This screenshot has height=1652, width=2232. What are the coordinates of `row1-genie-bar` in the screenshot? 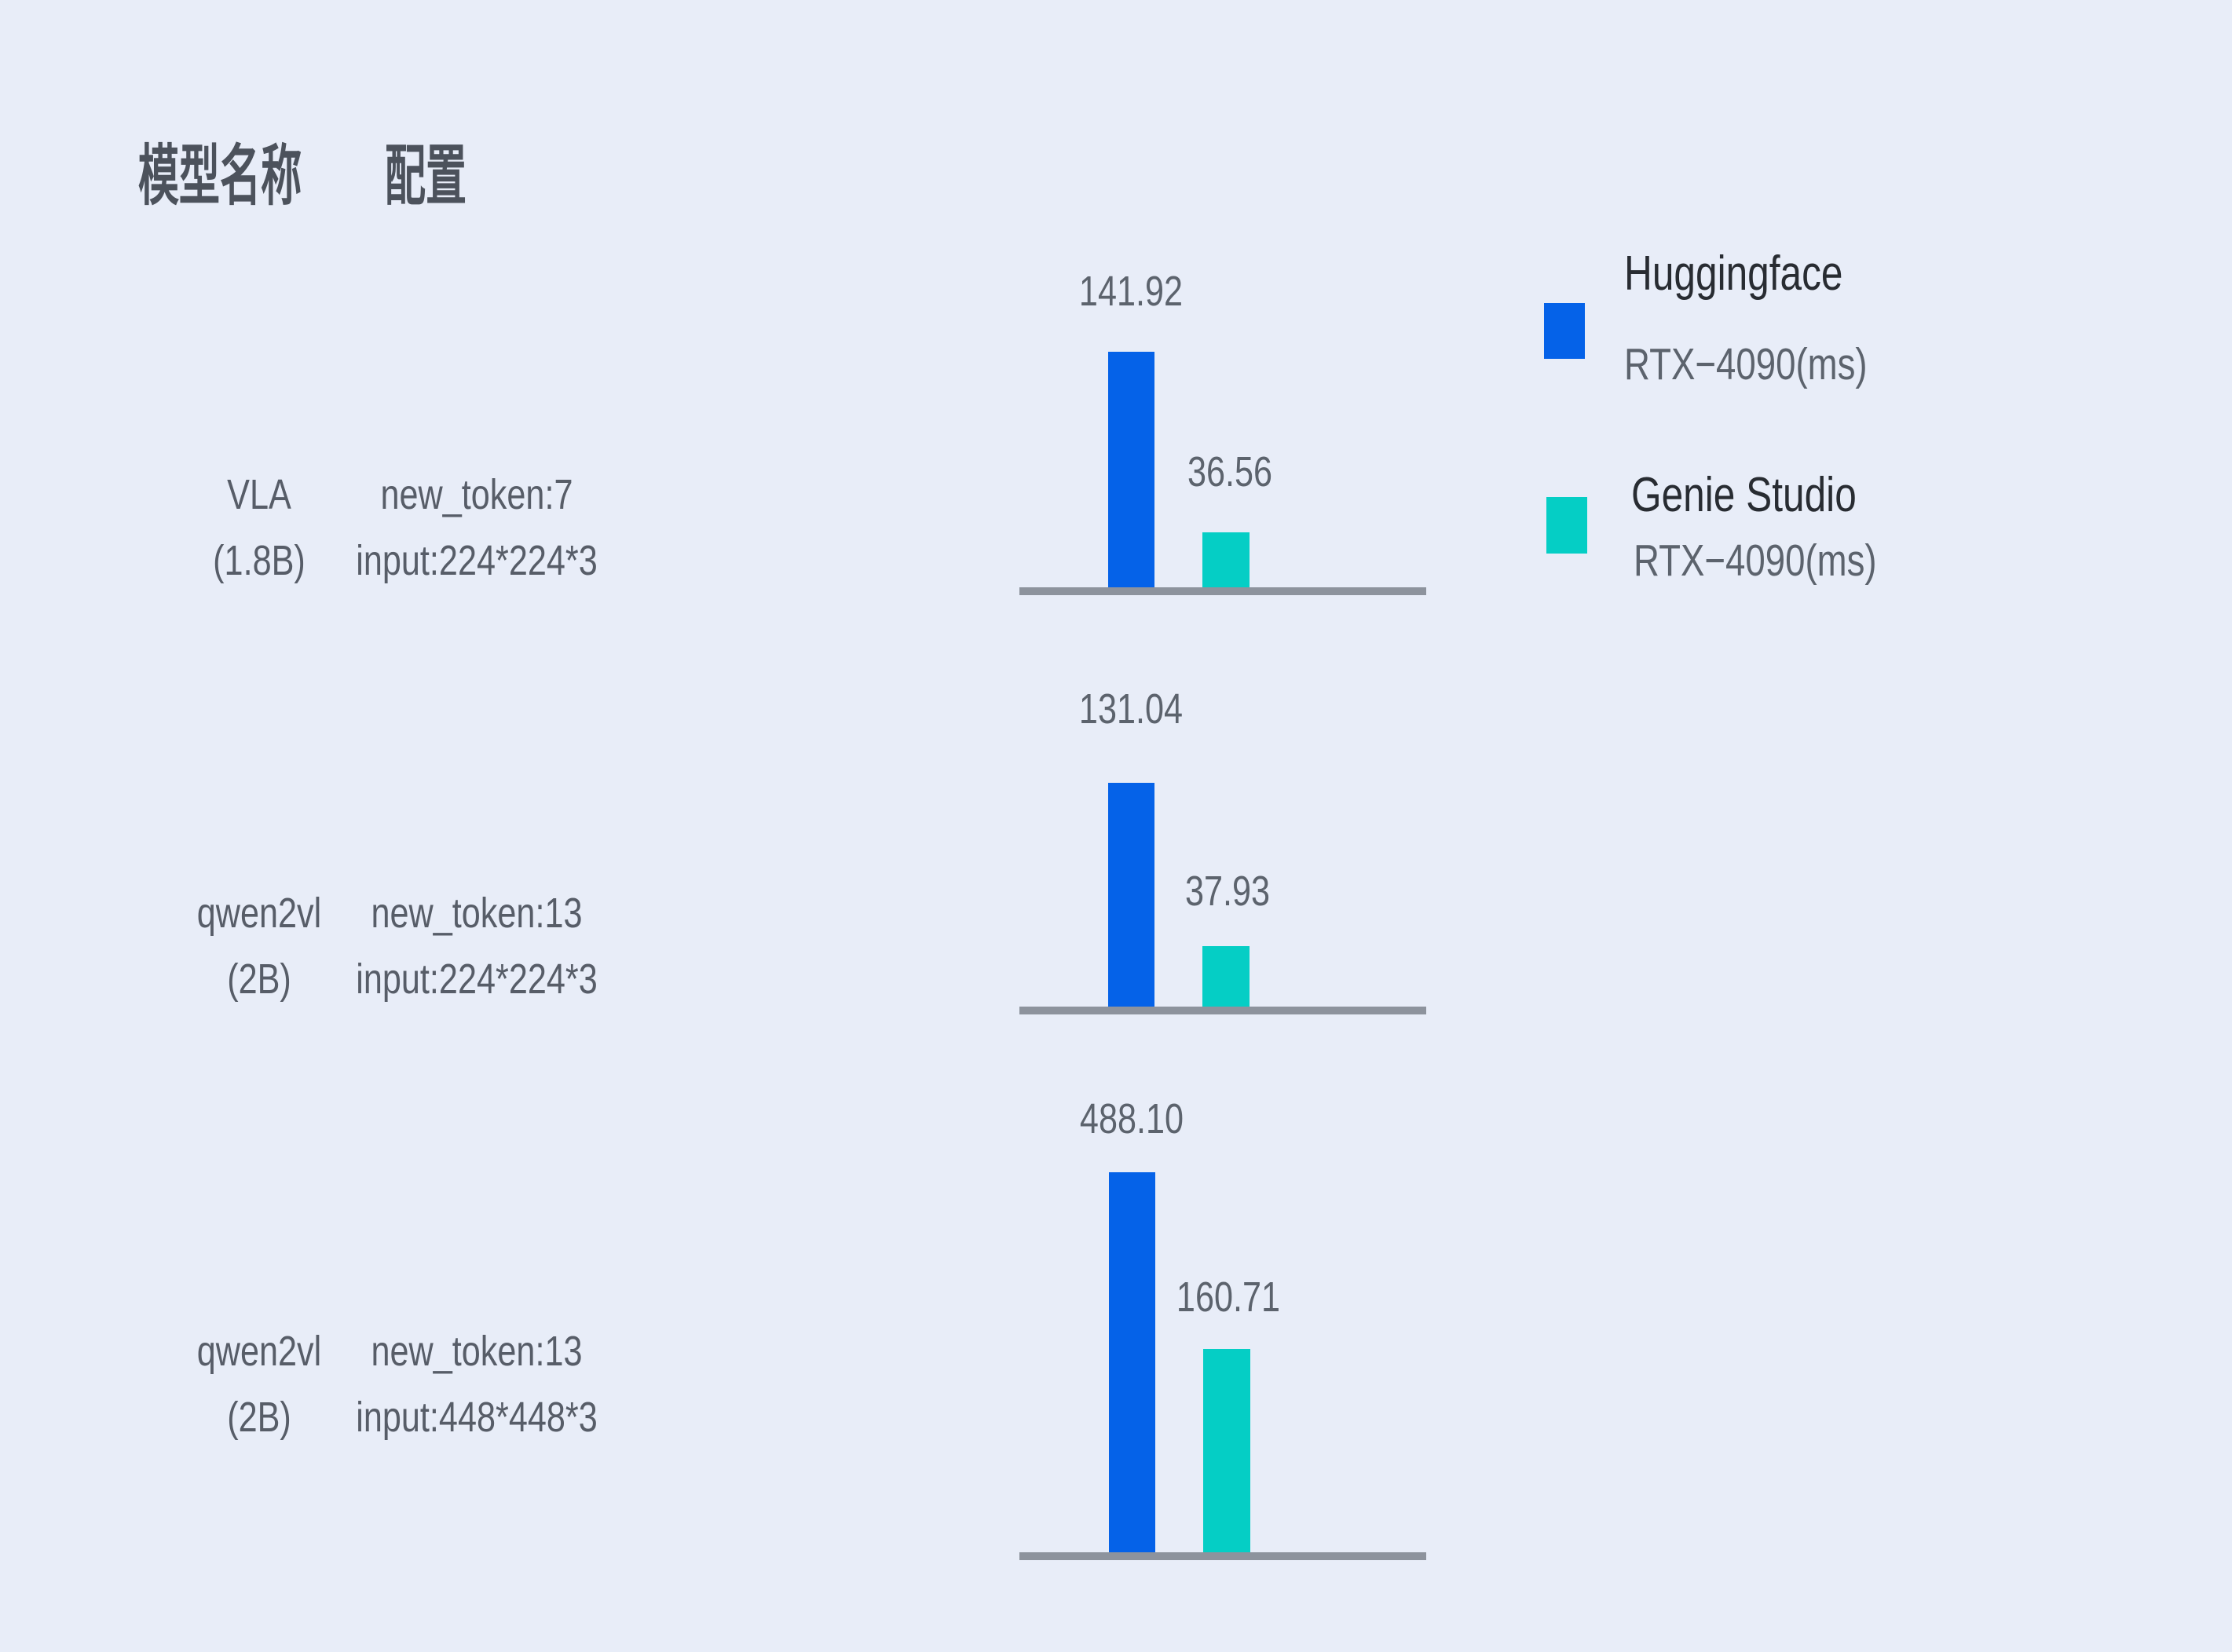 It's located at (1226, 559).